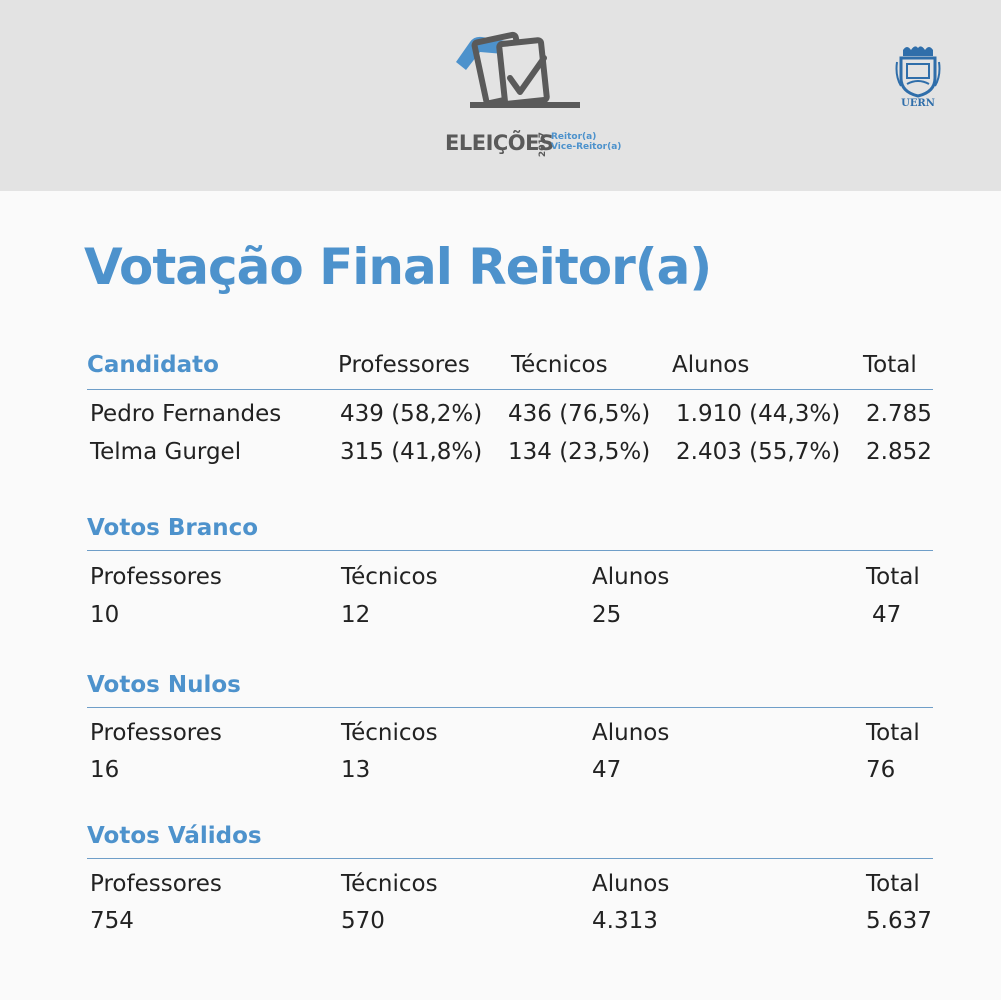  What do you see at coordinates (574, 137) in the screenshot?
I see `logo-role-reitor: Reitor(a)` at bounding box center [574, 137].